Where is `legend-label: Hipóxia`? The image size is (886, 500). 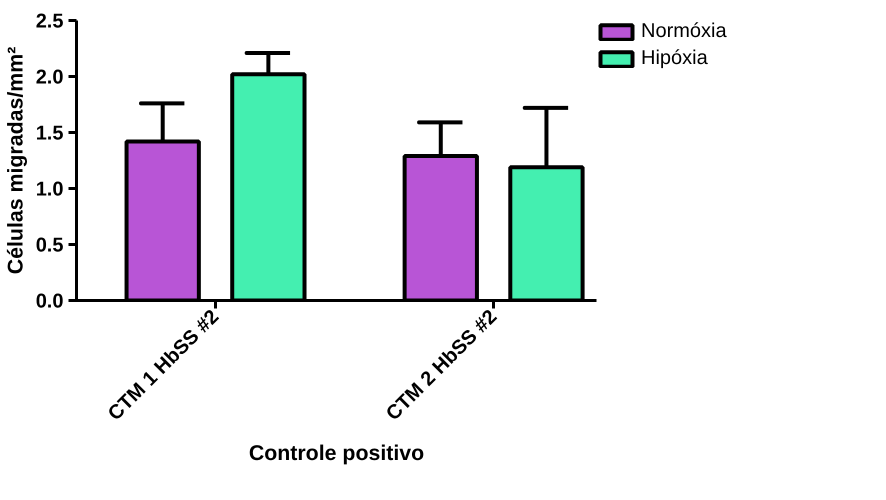
legend-label: Hipóxia is located at coordinates (674, 58).